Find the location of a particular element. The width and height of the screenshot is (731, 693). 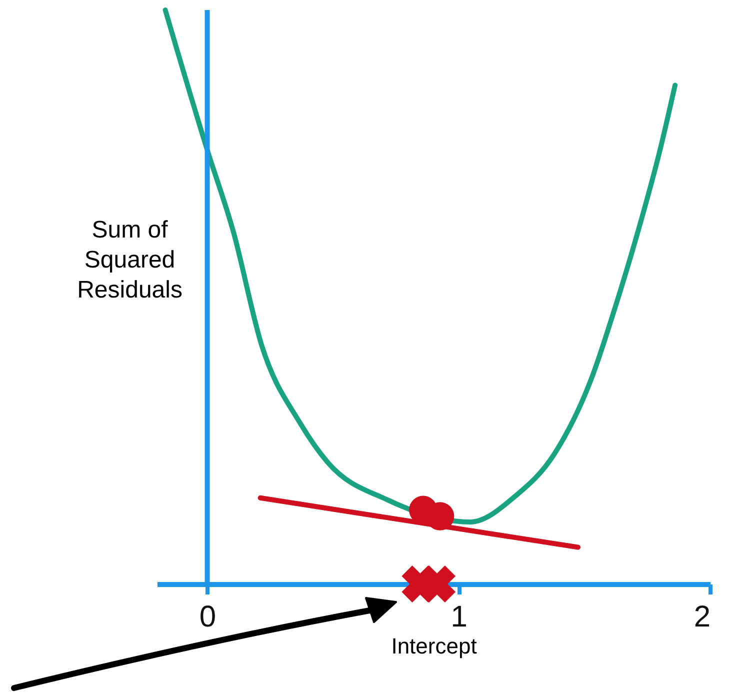

x-tick-label: 0 is located at coordinates (207, 617).